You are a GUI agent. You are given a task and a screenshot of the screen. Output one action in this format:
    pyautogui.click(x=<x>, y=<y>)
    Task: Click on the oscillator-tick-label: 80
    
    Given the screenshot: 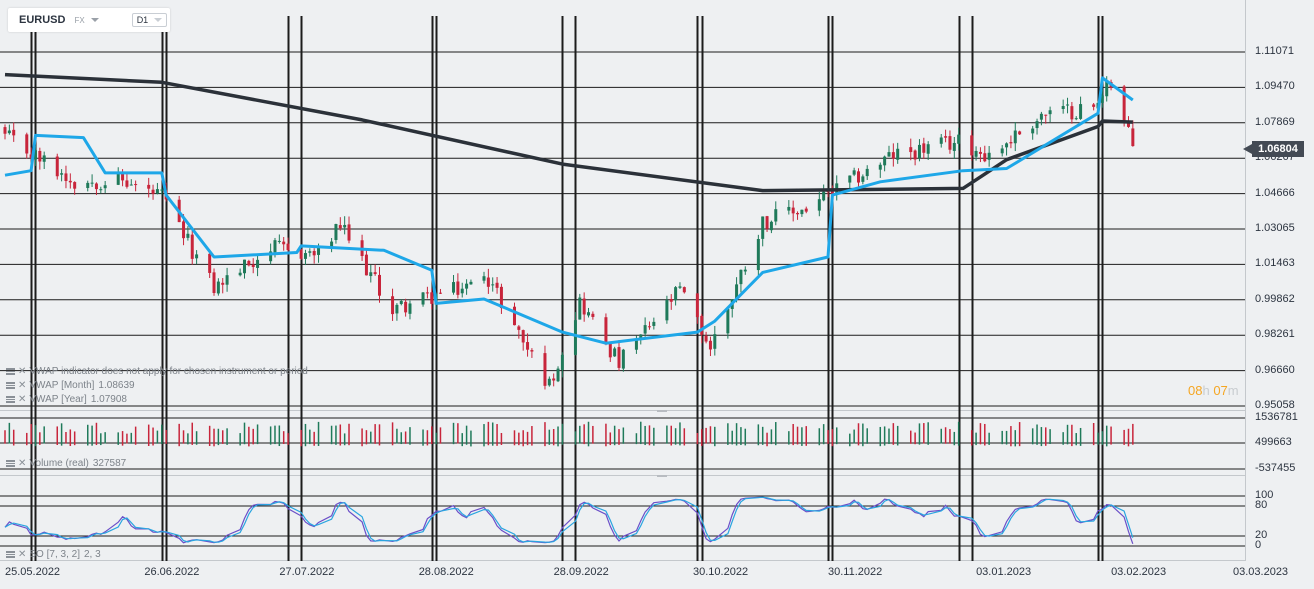 What is the action you would take?
    pyautogui.click(x=1261, y=505)
    